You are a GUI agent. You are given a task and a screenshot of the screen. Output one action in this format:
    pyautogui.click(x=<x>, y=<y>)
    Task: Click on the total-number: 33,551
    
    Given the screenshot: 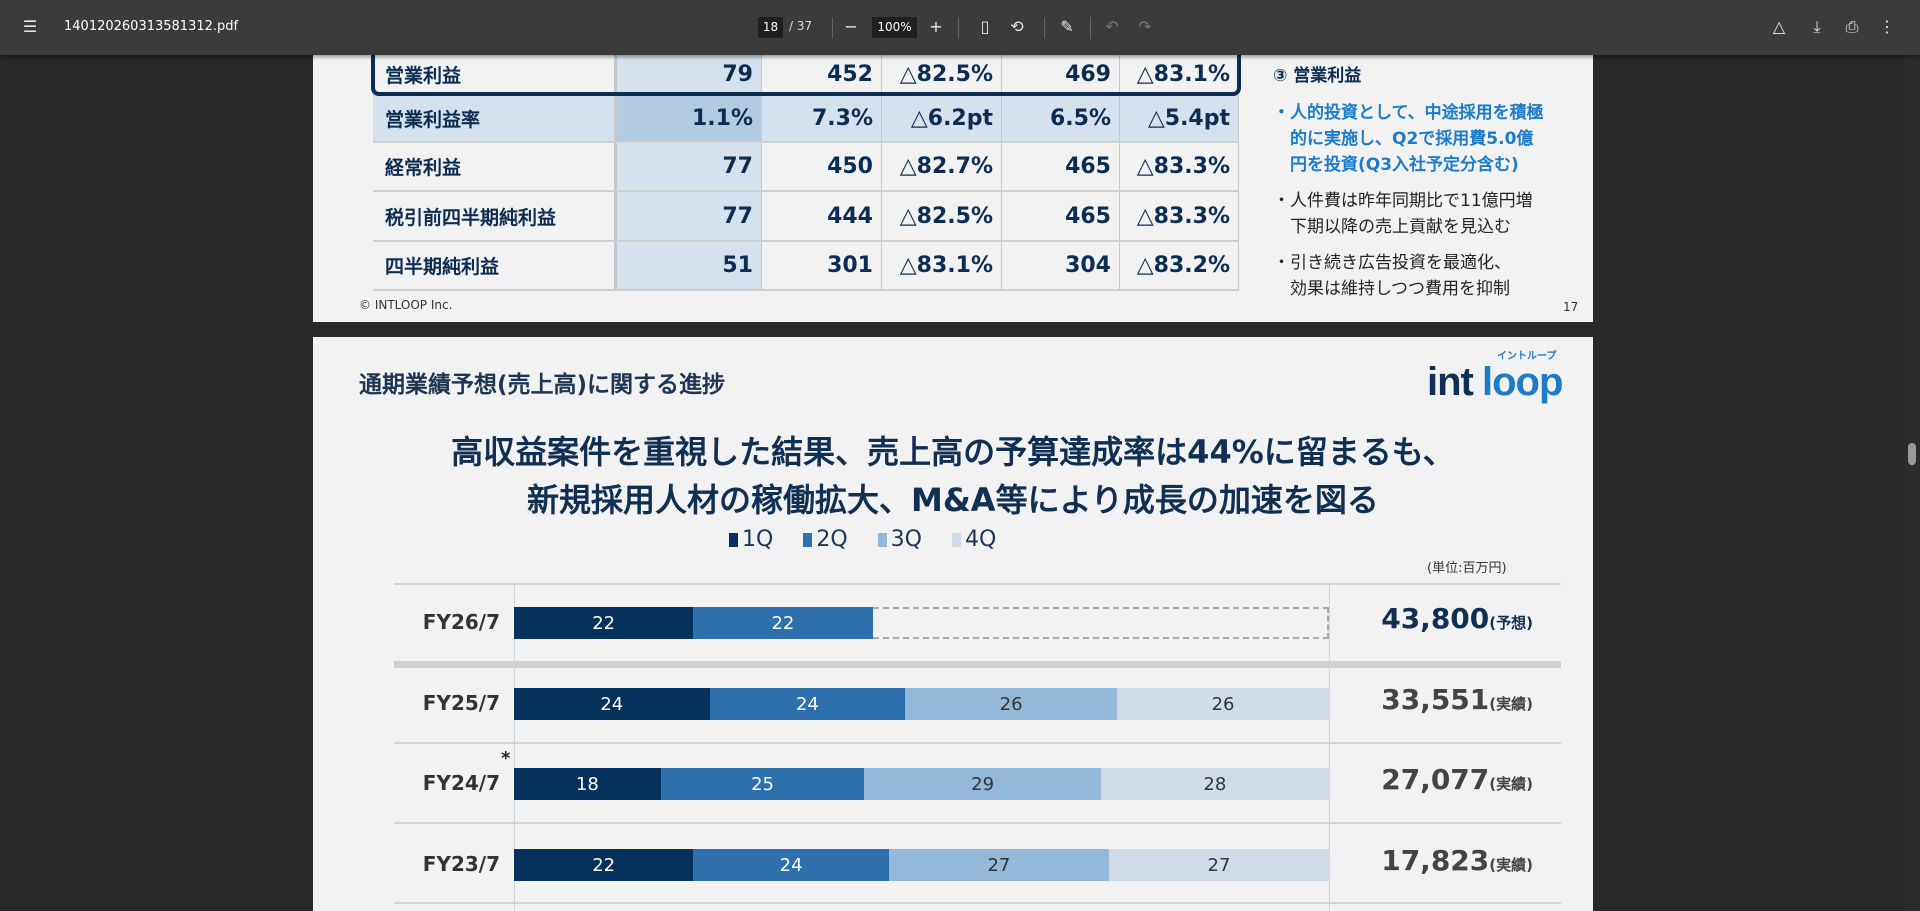 What is the action you would take?
    pyautogui.click(x=1435, y=699)
    